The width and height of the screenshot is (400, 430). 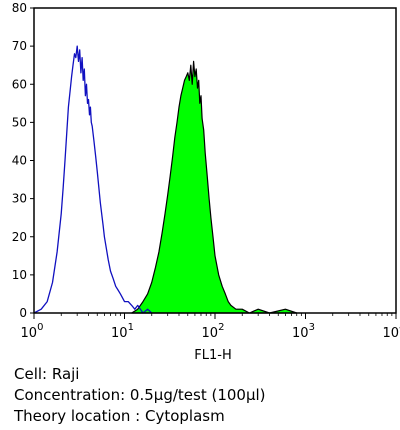 I want to click on x-tick-label: 10³, so click(x=303, y=331).